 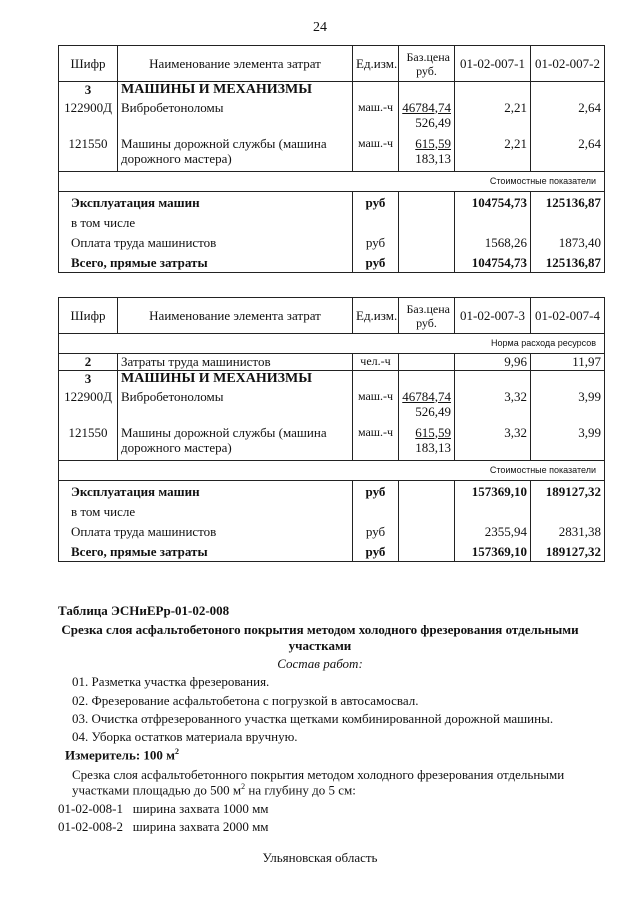 I want to click on code-text: ширина захвата 1000 мм, so click(x=200, y=808).